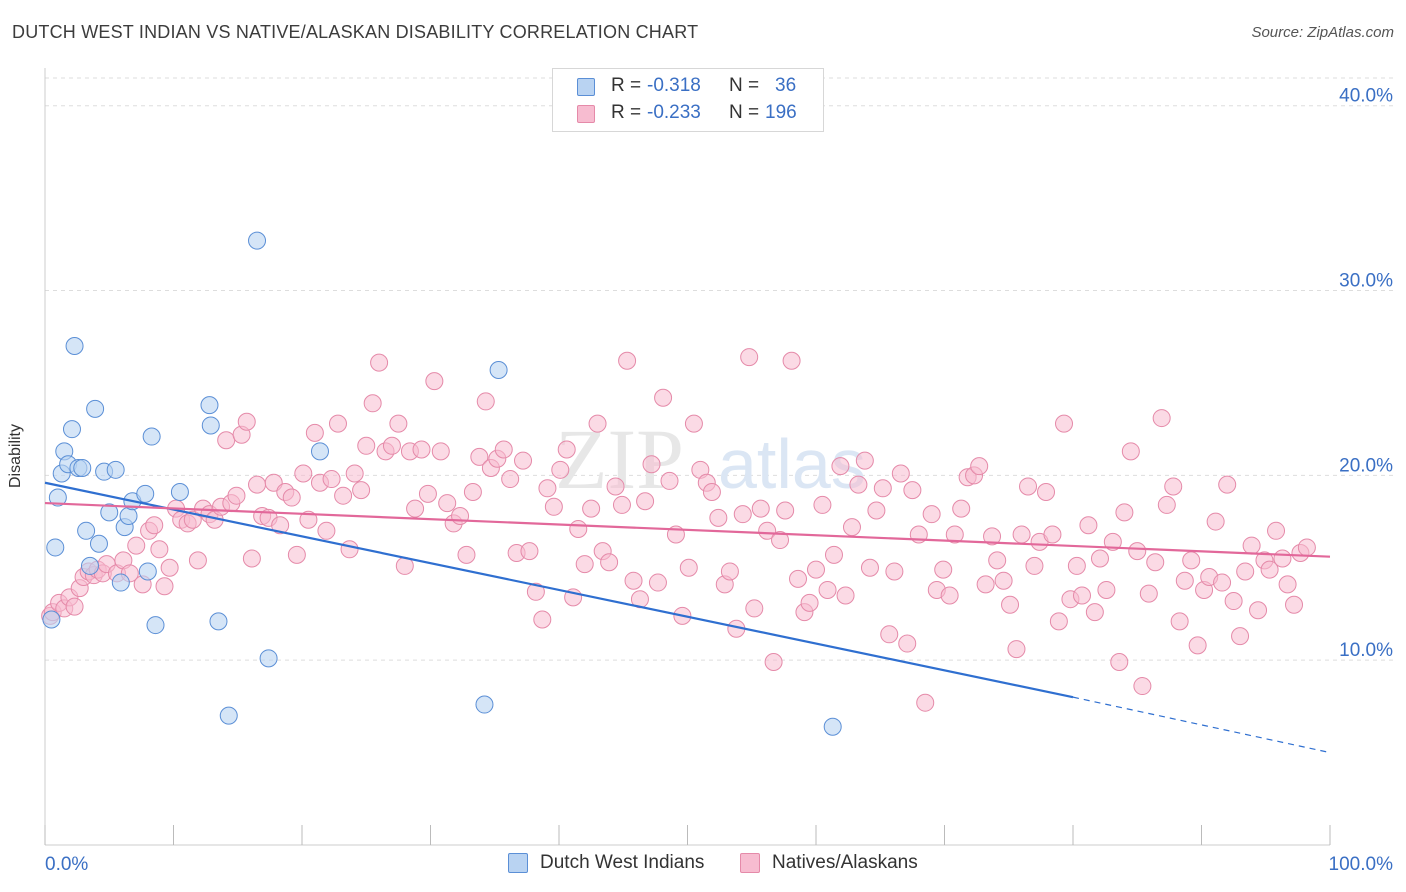  Describe the element at coordinates (1366, 281) in the screenshot. I see `y-tick-label: 30.0%` at that location.